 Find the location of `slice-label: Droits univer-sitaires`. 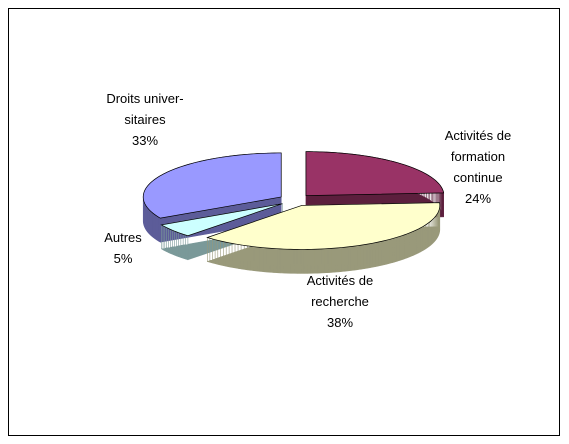

slice-label: Droits univer-sitaires is located at coordinates (144, 109).